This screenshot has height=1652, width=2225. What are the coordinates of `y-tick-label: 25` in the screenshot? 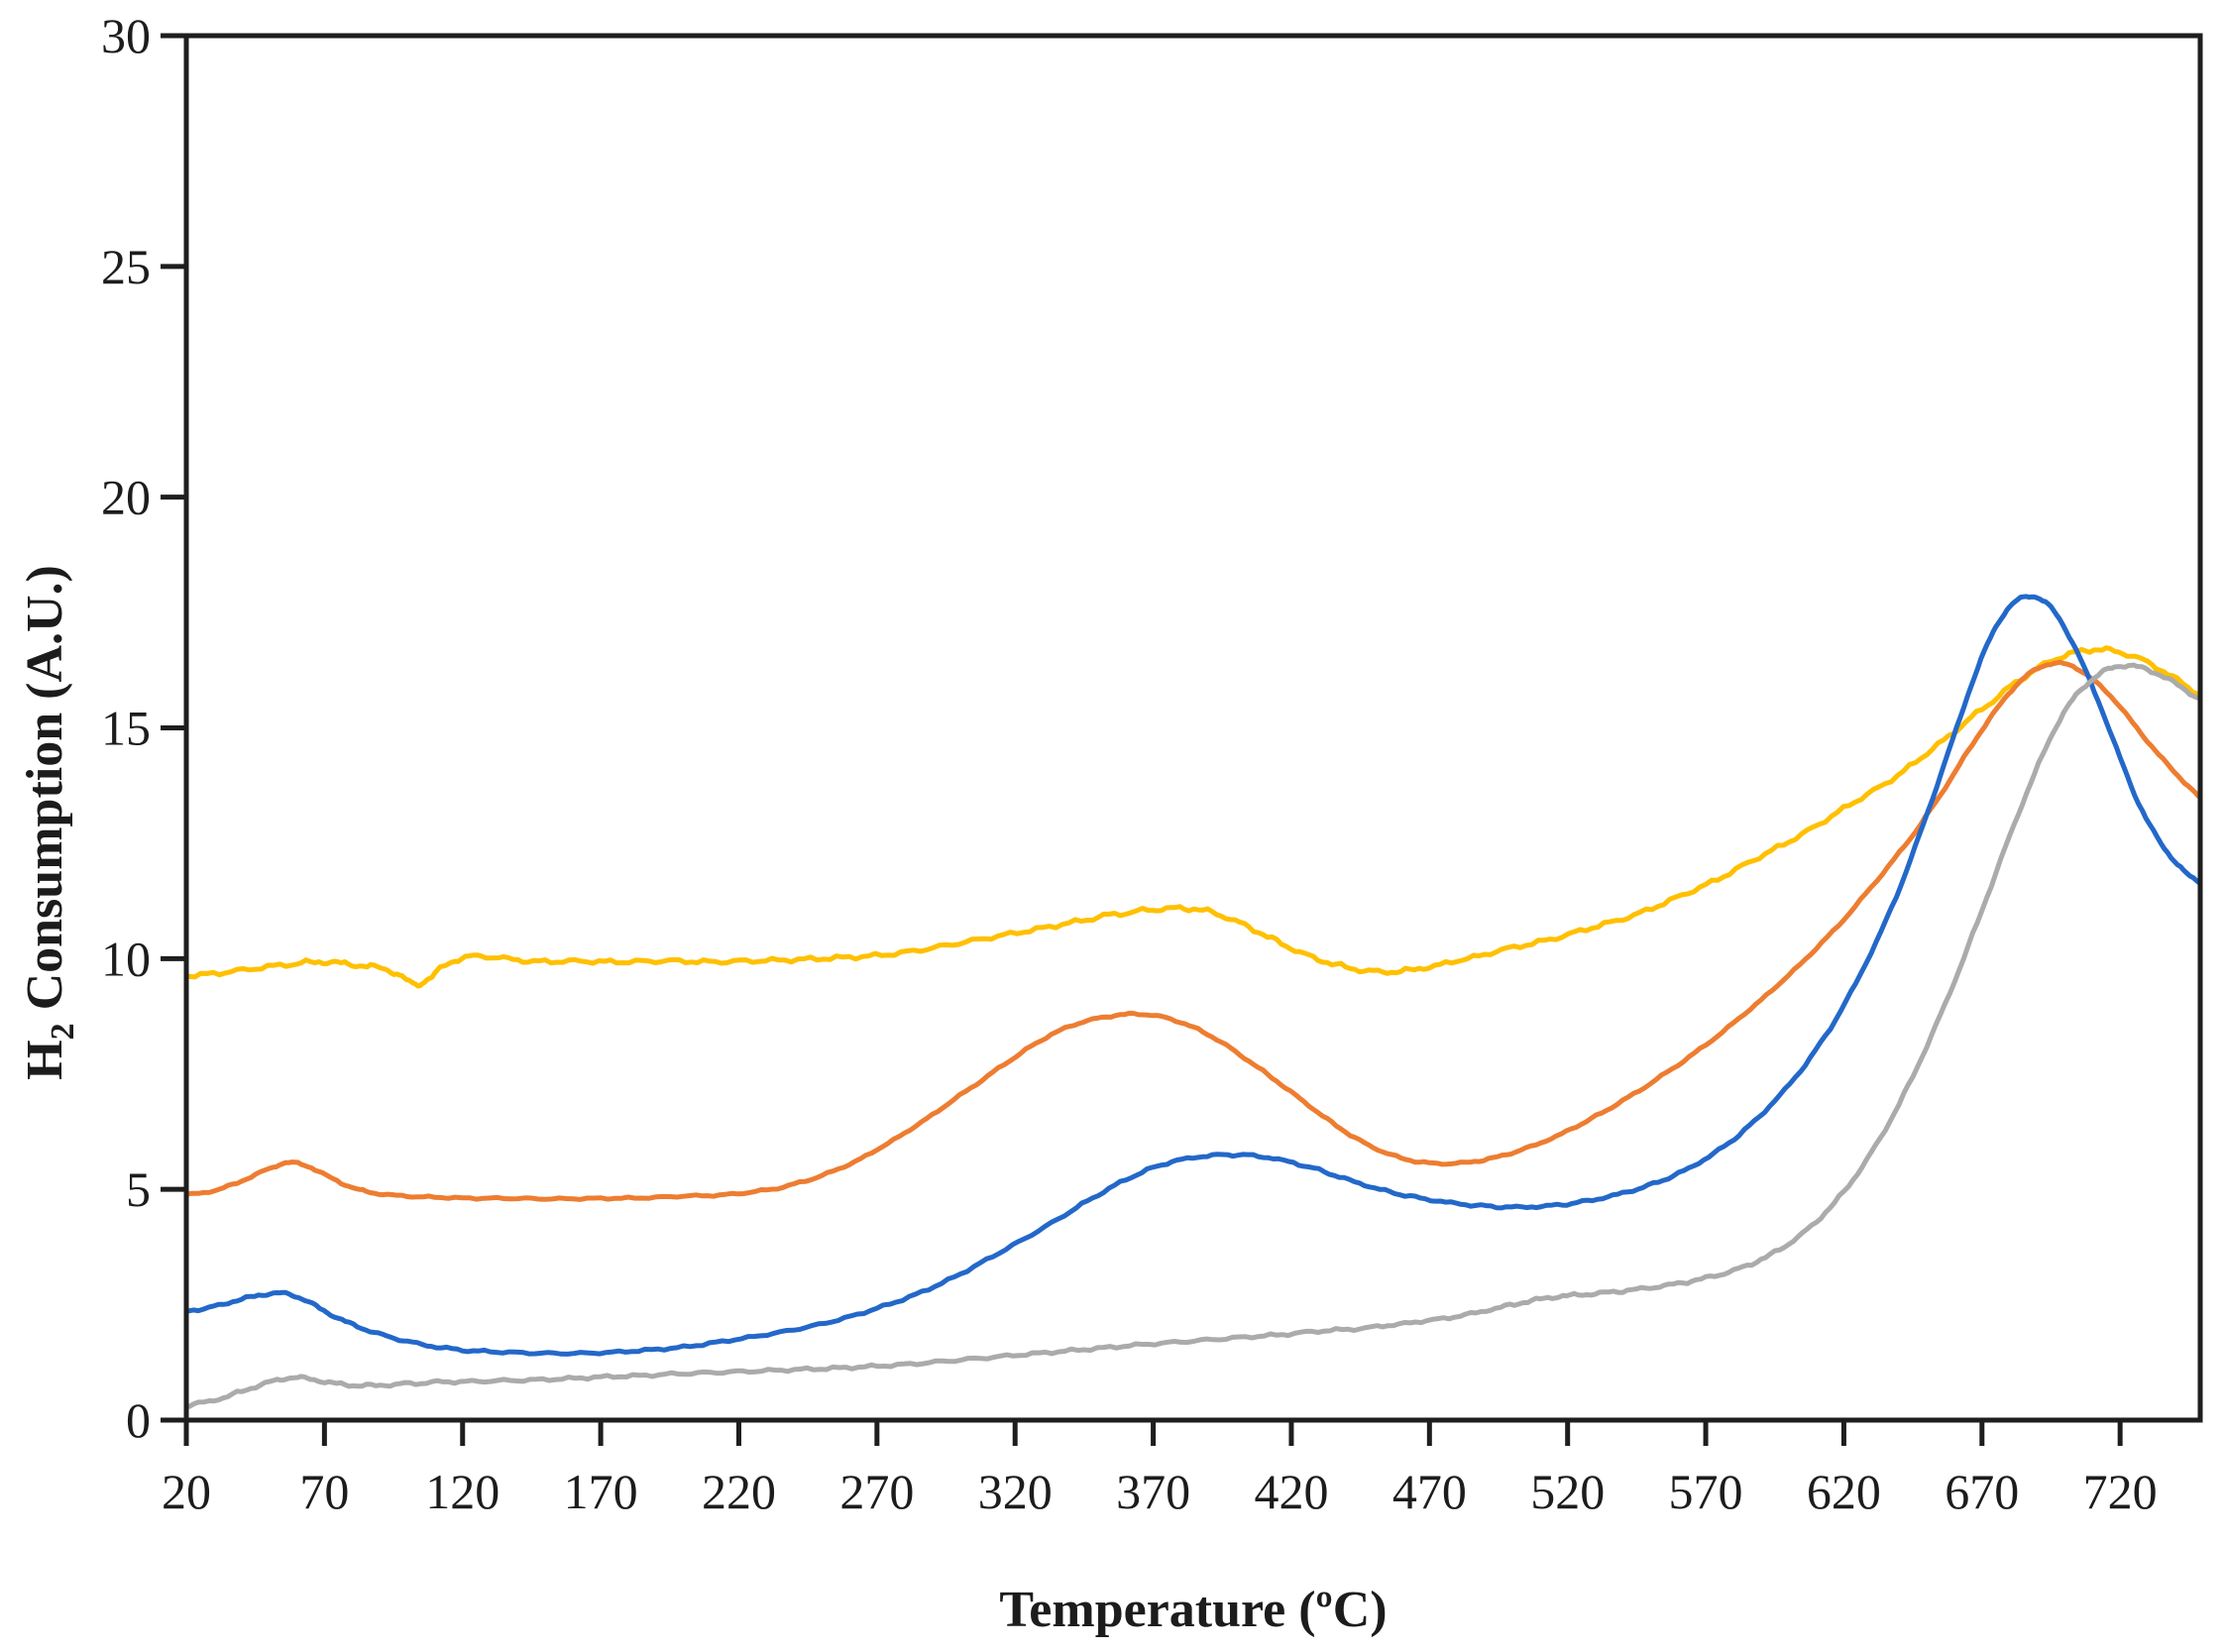 It's located at (126, 266).